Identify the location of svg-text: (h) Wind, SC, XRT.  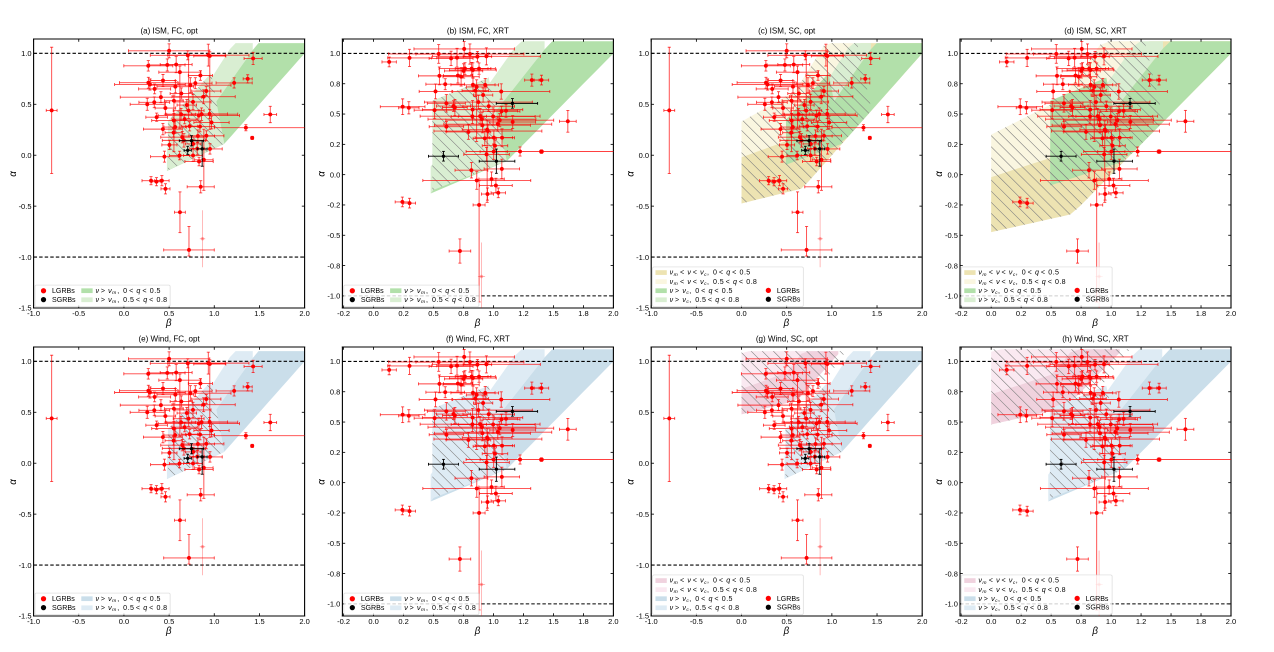
(1095, 338).